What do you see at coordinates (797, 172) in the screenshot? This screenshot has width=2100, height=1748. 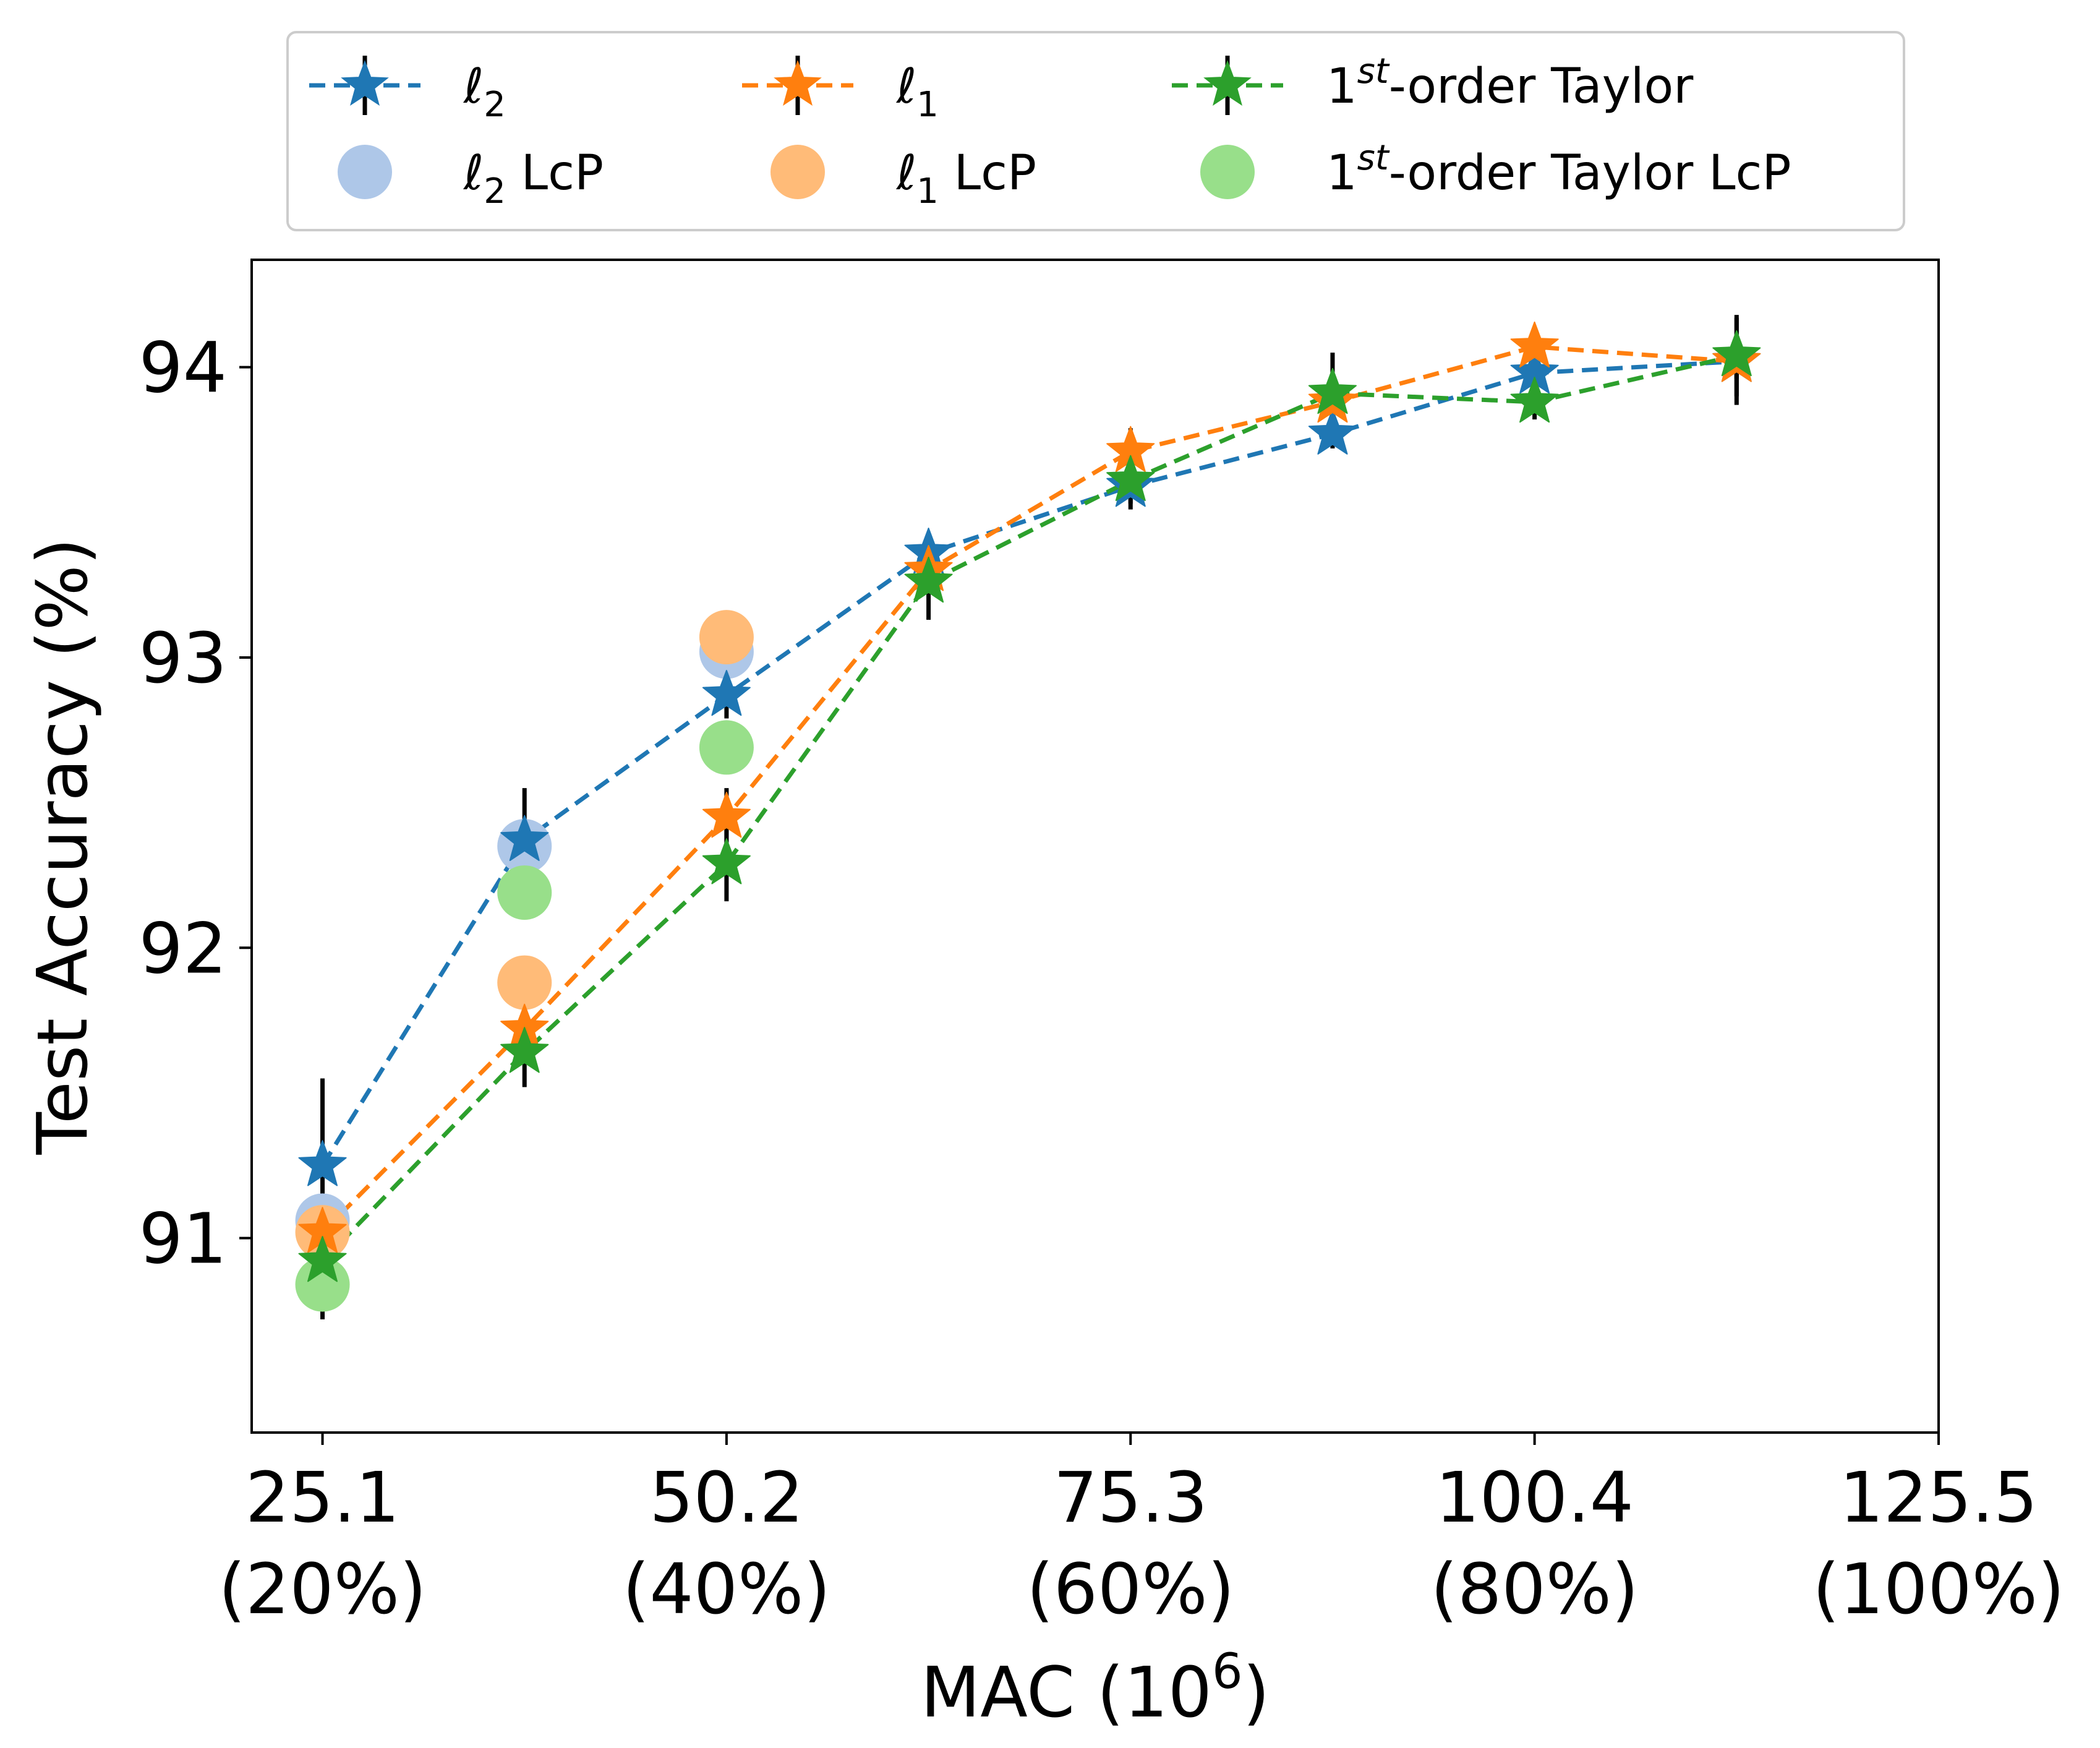 I see `l1_lcp-legend-marker` at bounding box center [797, 172].